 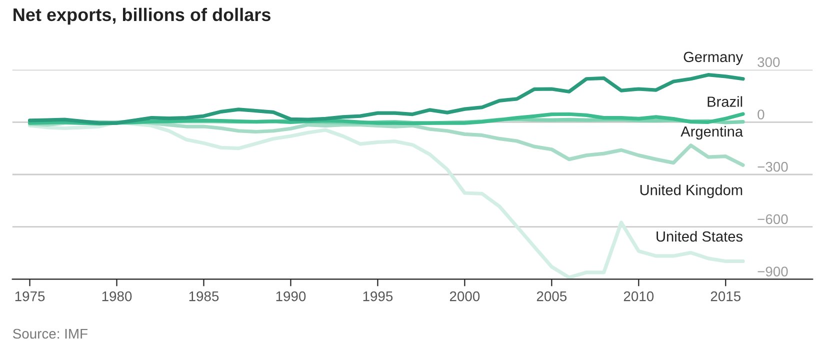 I want to click on chart-title: Net exports, billions of dollars, so click(x=142, y=16).